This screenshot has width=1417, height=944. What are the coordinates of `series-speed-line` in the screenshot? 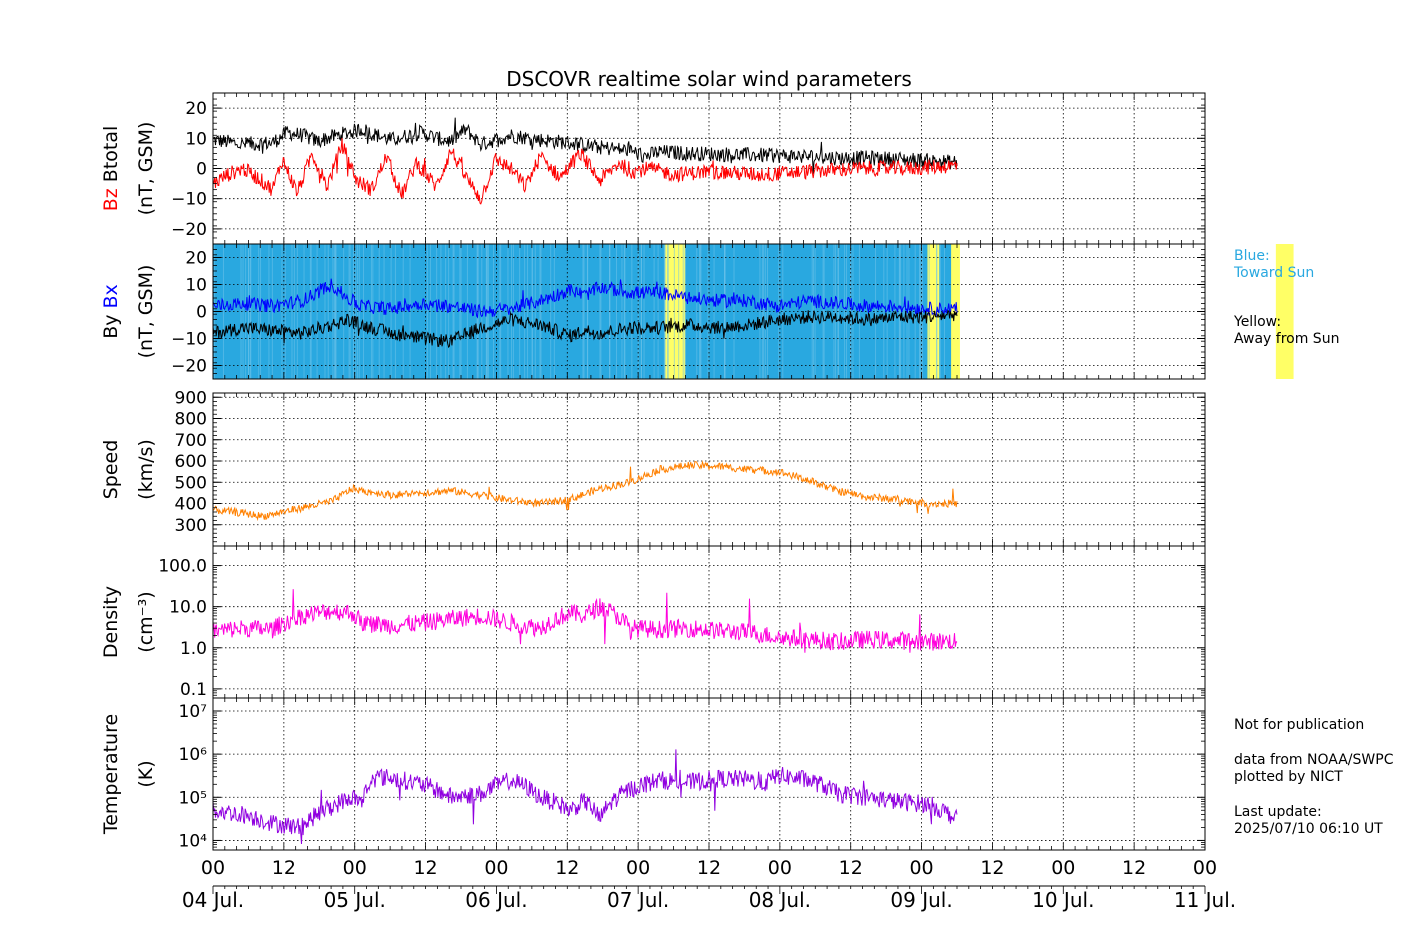 It's located at (585, 491).